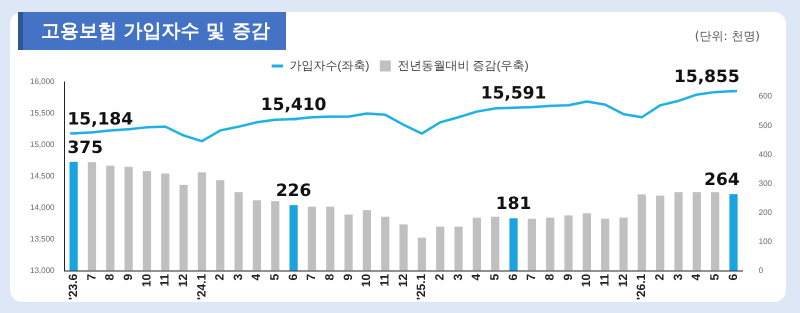 The image size is (800, 313). Describe the element at coordinates (293, 105) in the screenshot. I see `data-label: 15,410` at that location.